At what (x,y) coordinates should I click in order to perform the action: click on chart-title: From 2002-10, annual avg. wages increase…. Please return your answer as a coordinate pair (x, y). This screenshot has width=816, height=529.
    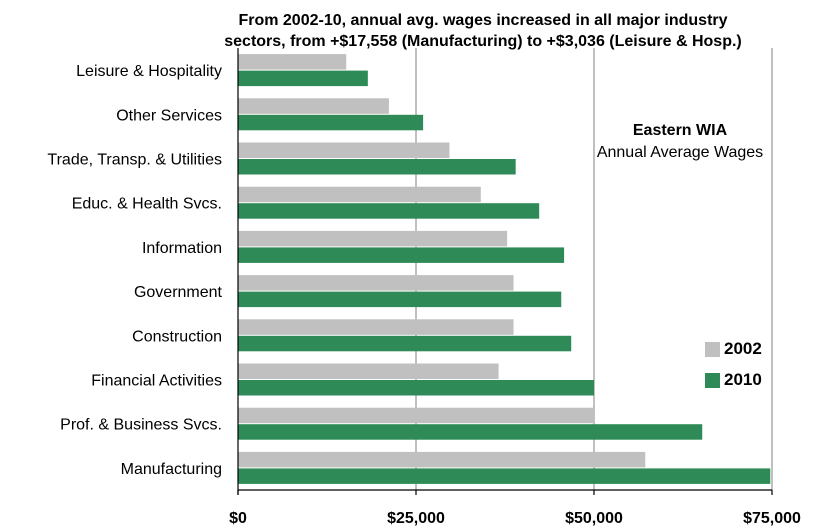
    Looking at the image, I should click on (483, 31).